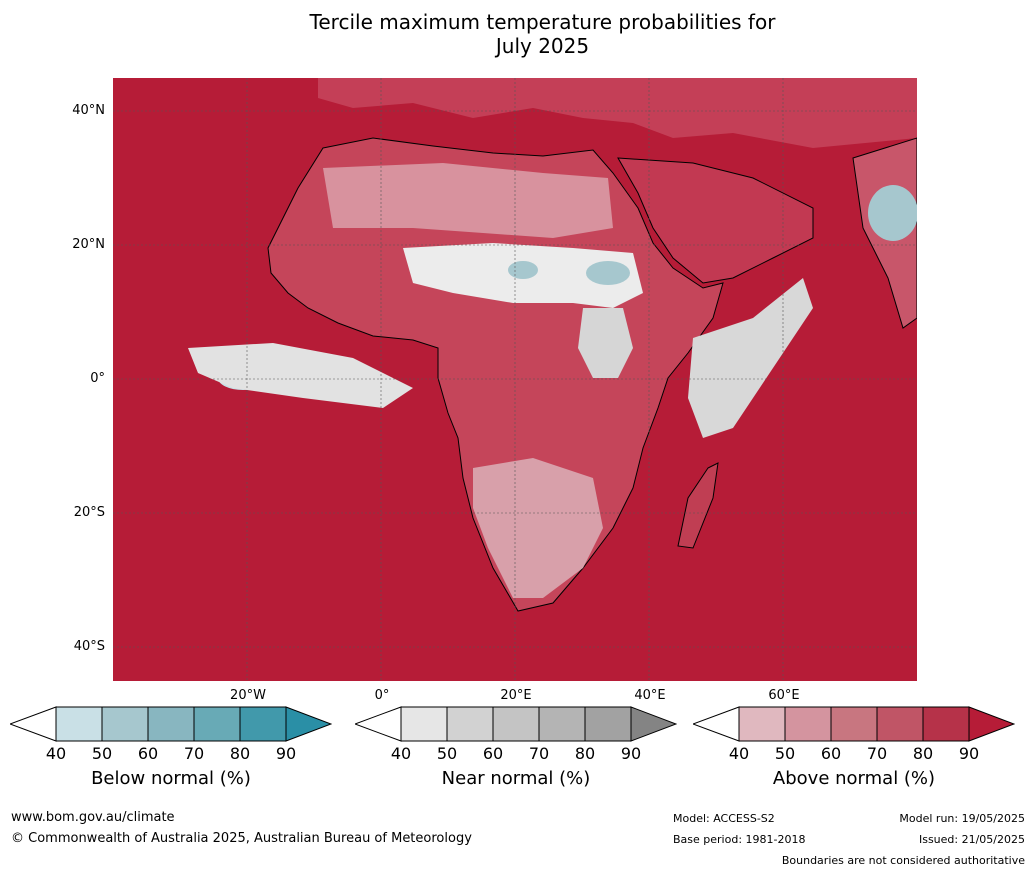 The width and height of the screenshot is (1035, 873). What do you see at coordinates (750, 358) in the screenshot?
I see `indian-ocean-near-normal` at bounding box center [750, 358].